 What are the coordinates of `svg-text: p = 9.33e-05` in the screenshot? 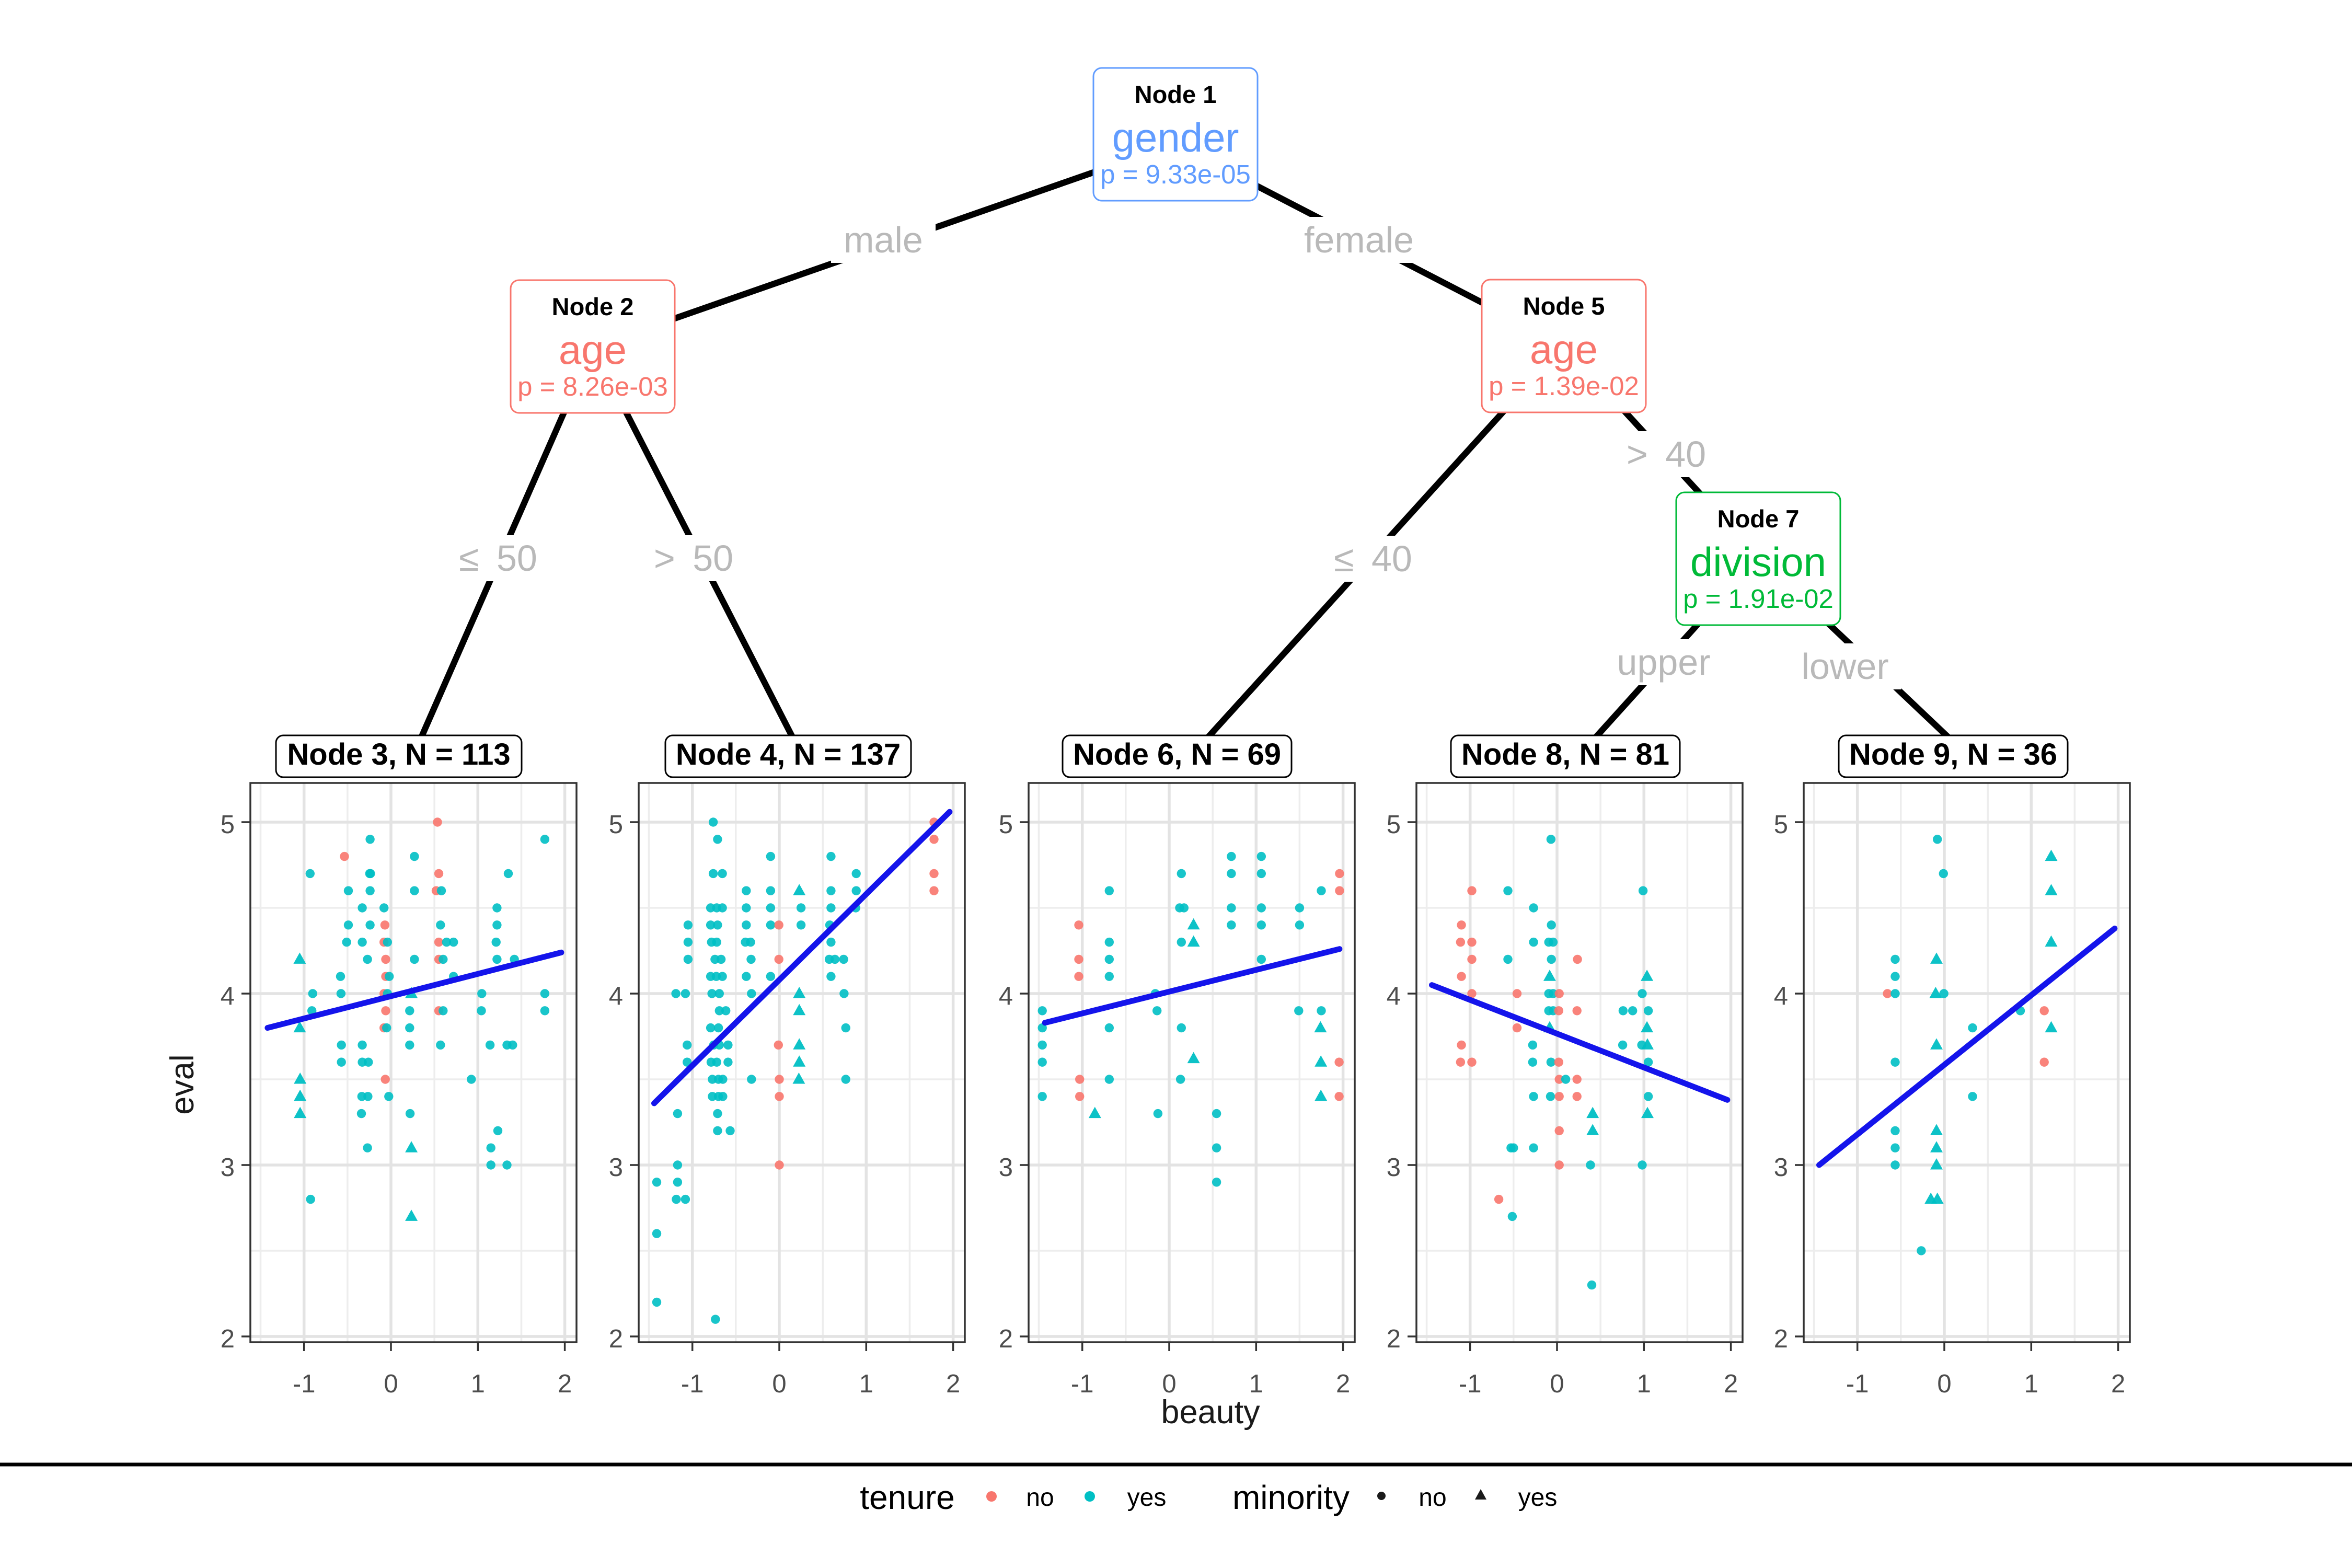 It's located at (1175, 174).